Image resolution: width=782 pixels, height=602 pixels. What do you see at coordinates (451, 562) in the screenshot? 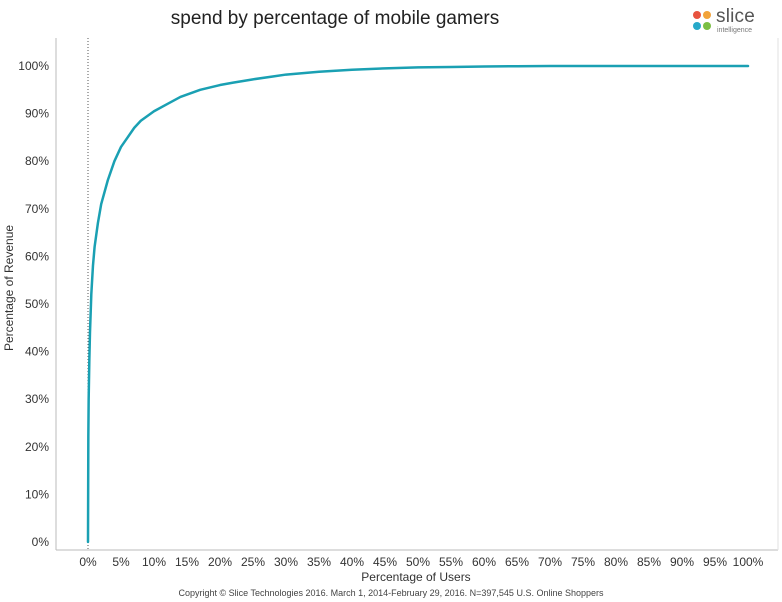
I see `x-tick-label: 55%` at bounding box center [451, 562].